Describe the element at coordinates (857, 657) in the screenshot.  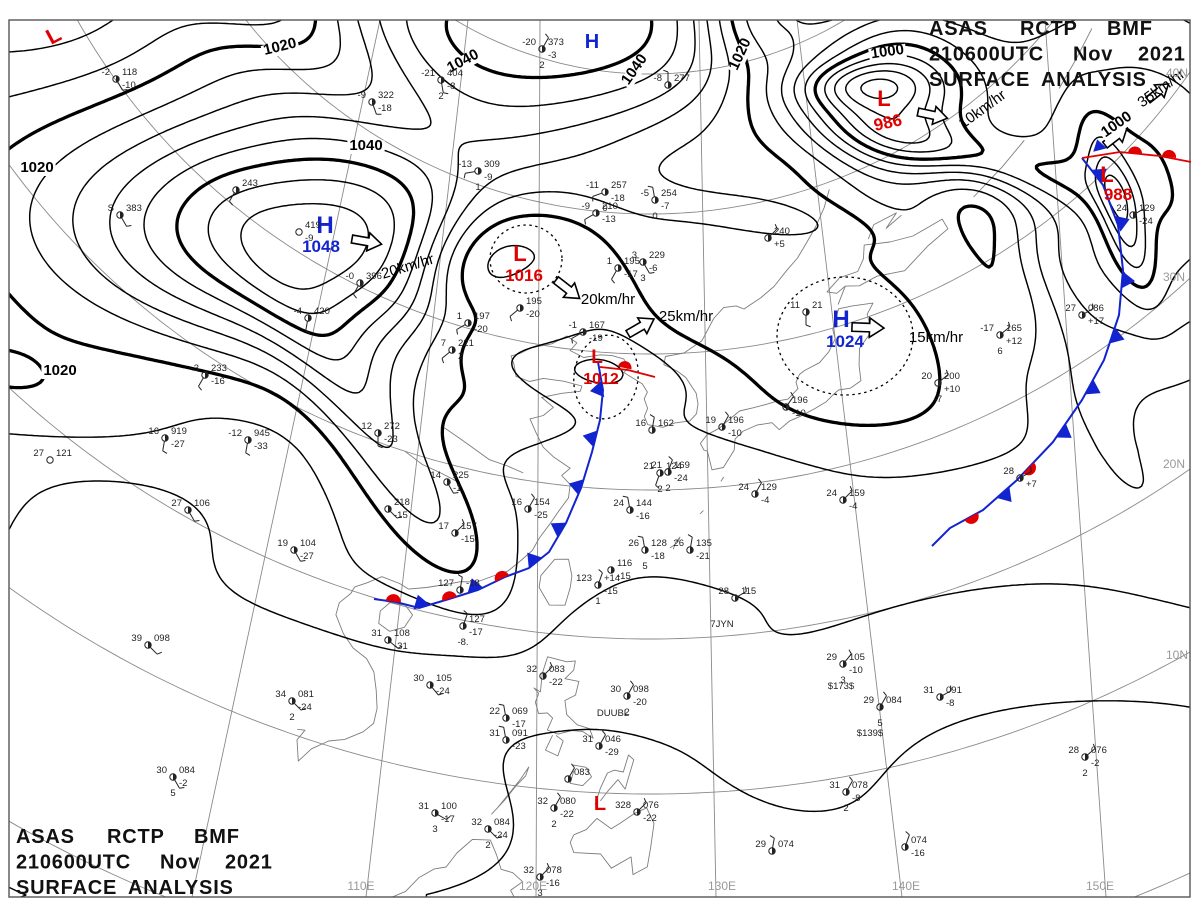
I see `svg-text: 105` at that location.